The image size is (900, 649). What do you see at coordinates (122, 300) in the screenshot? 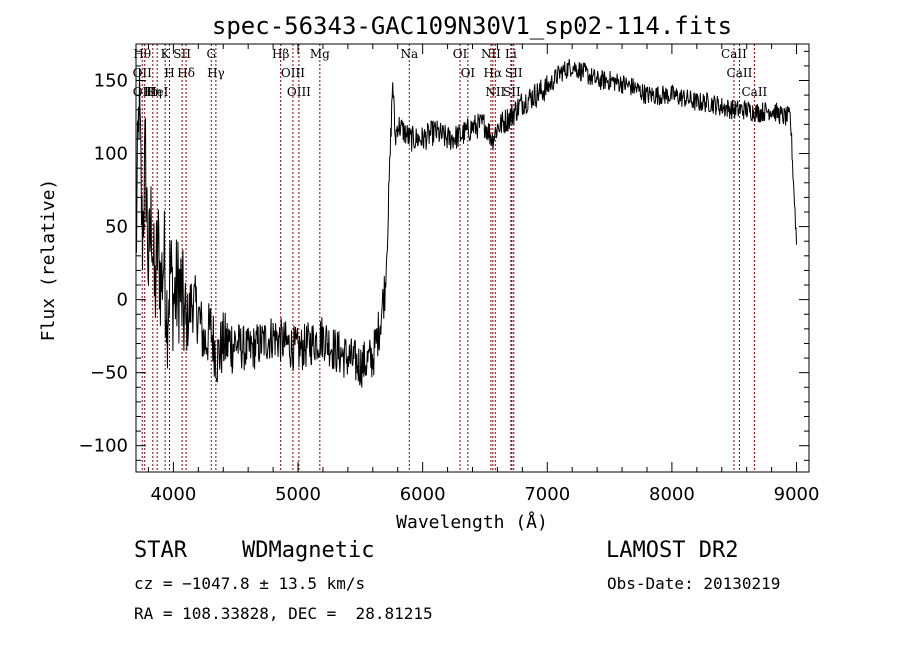
I see `y-tick-label: 0` at bounding box center [122, 300].